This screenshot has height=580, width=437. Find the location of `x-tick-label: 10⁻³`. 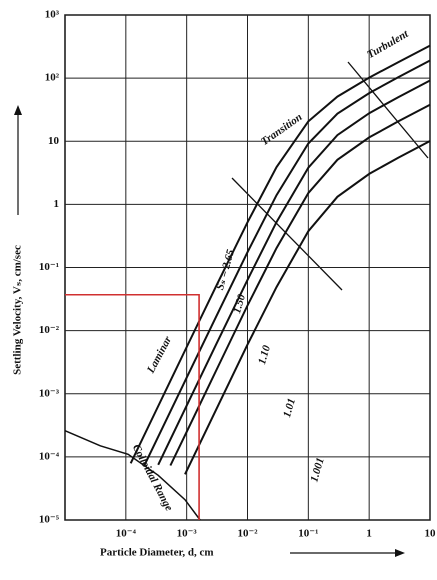

x-tick-label: 10⁻³ is located at coordinates (187, 534).